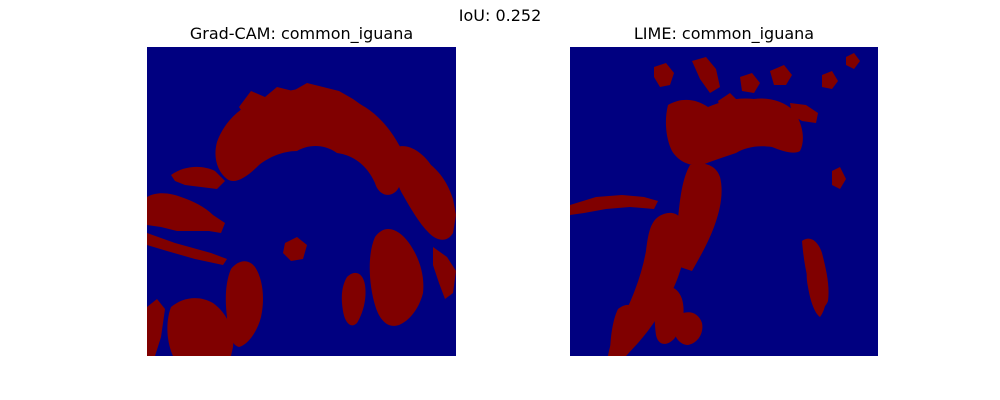  Describe the element at coordinates (295, 249) in the screenshot. I see `gradcam-region-centre-speck` at that location.